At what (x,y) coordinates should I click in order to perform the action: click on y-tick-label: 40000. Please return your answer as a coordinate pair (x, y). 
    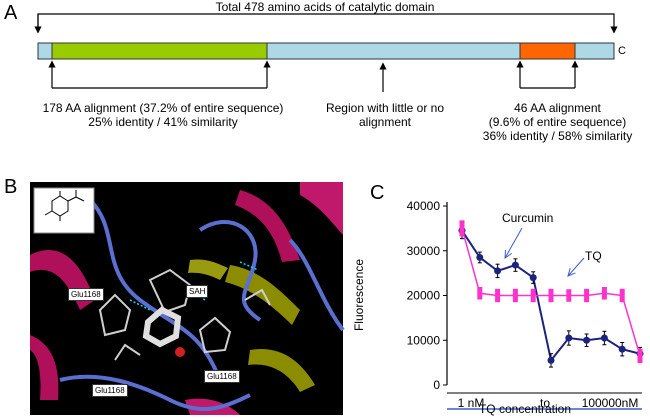
    Looking at the image, I should click on (424, 206).